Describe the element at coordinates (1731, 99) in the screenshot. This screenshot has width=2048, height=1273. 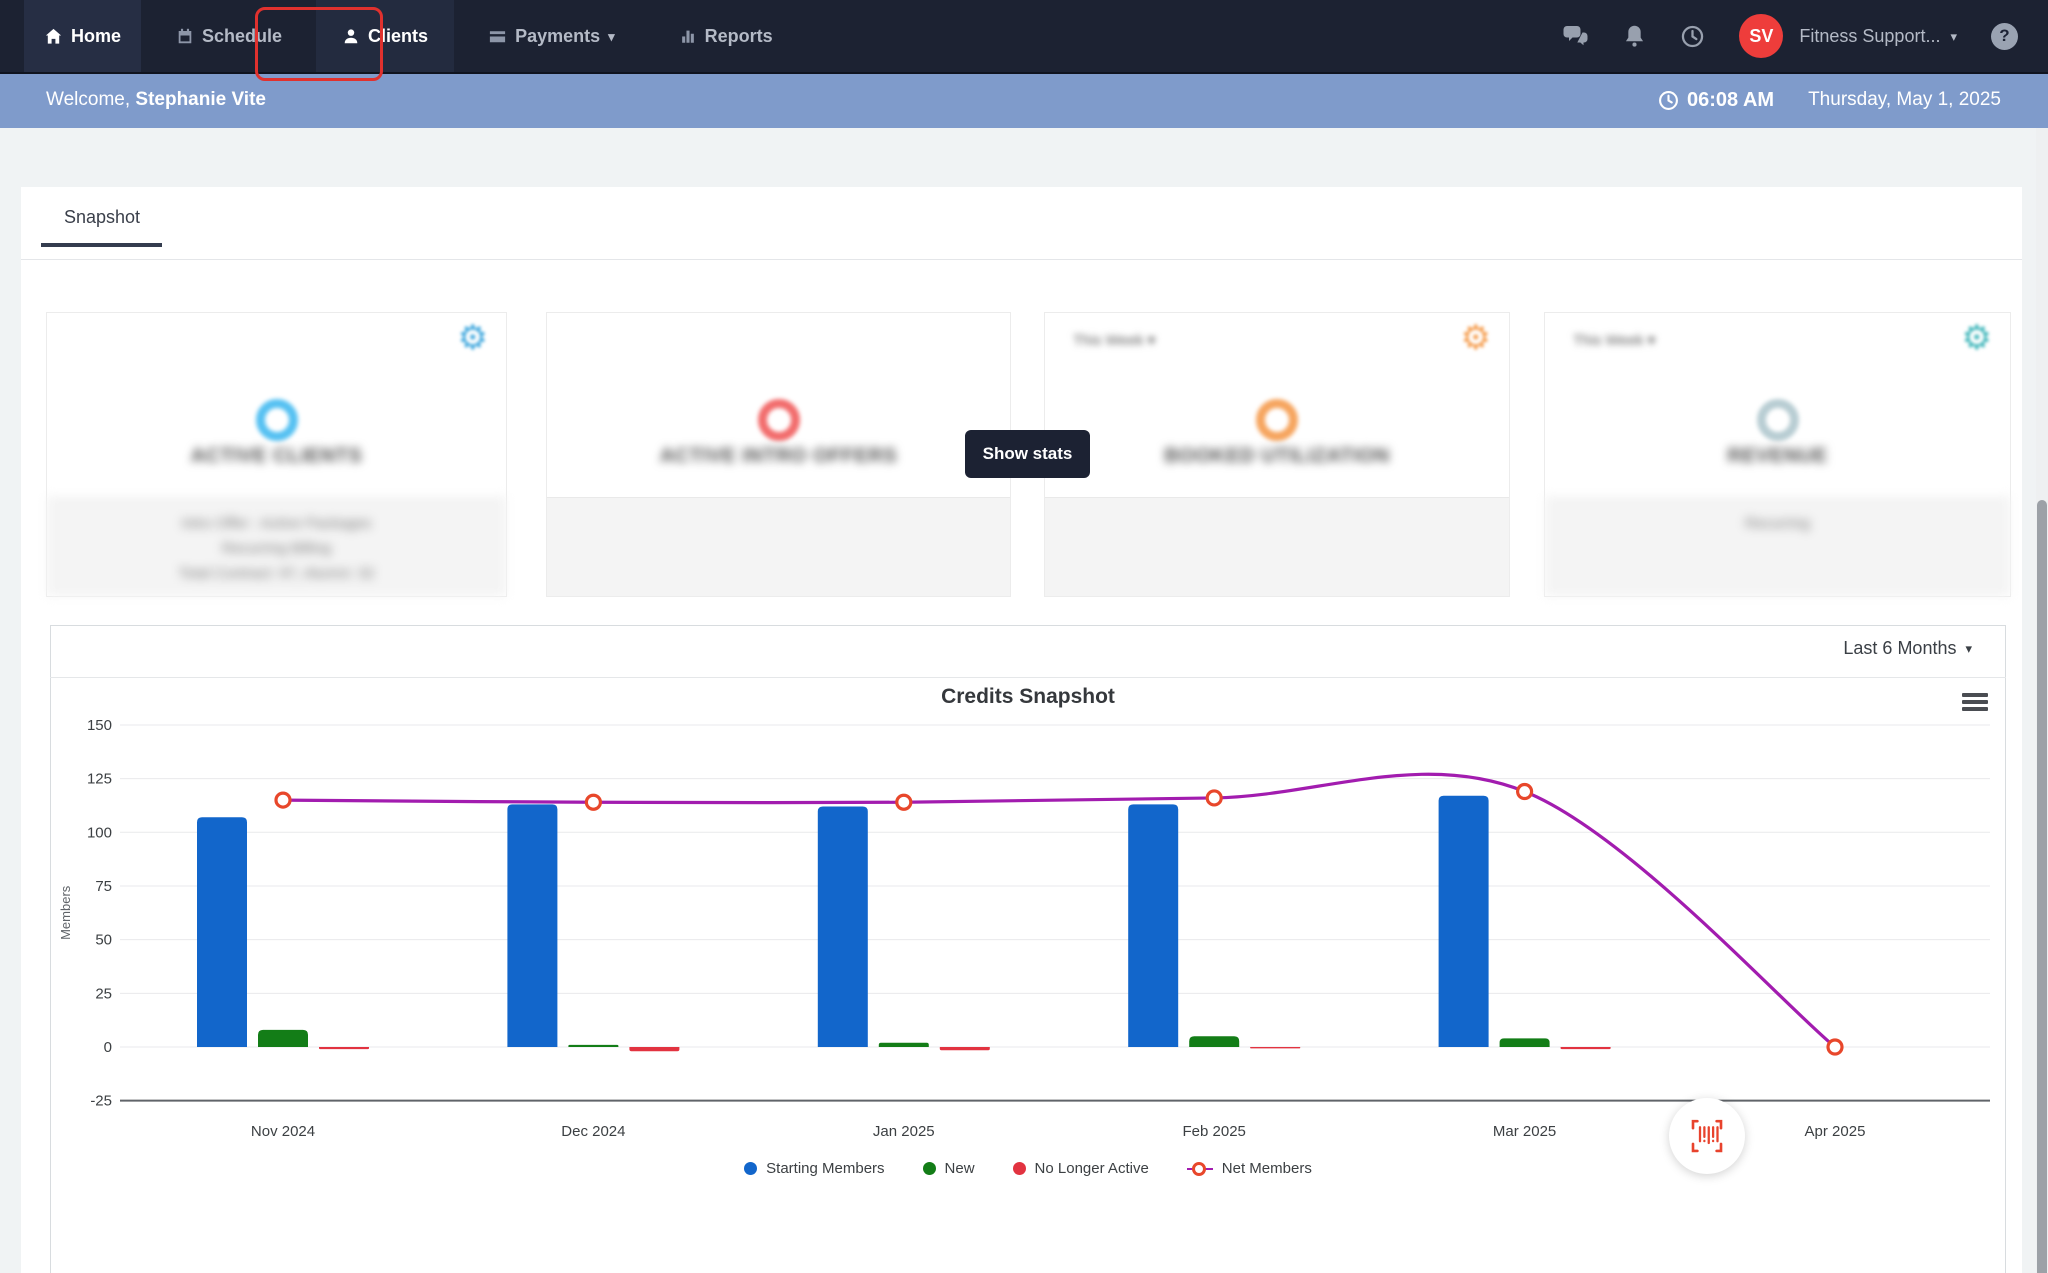
I see `current-time: 06:08 AM` at that location.